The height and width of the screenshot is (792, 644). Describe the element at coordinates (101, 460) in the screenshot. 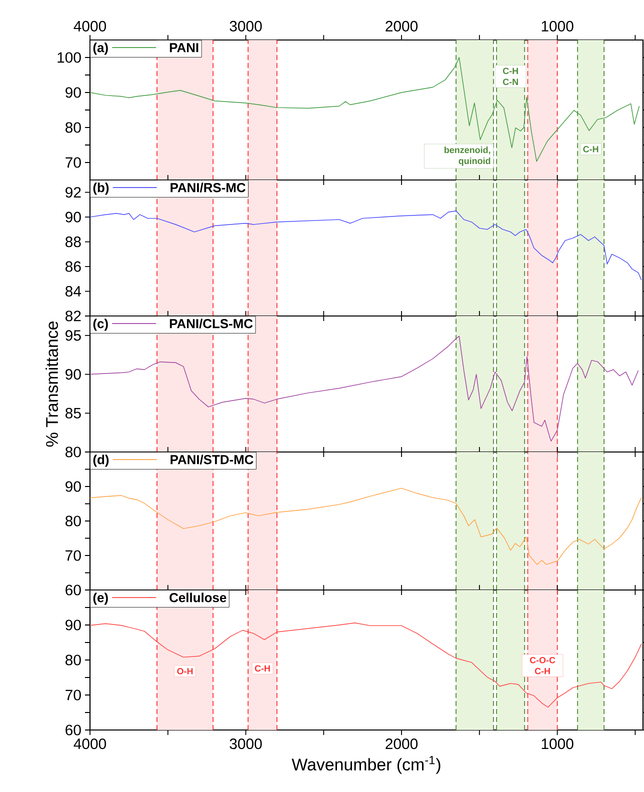

I see `annotation: (d)` at that location.